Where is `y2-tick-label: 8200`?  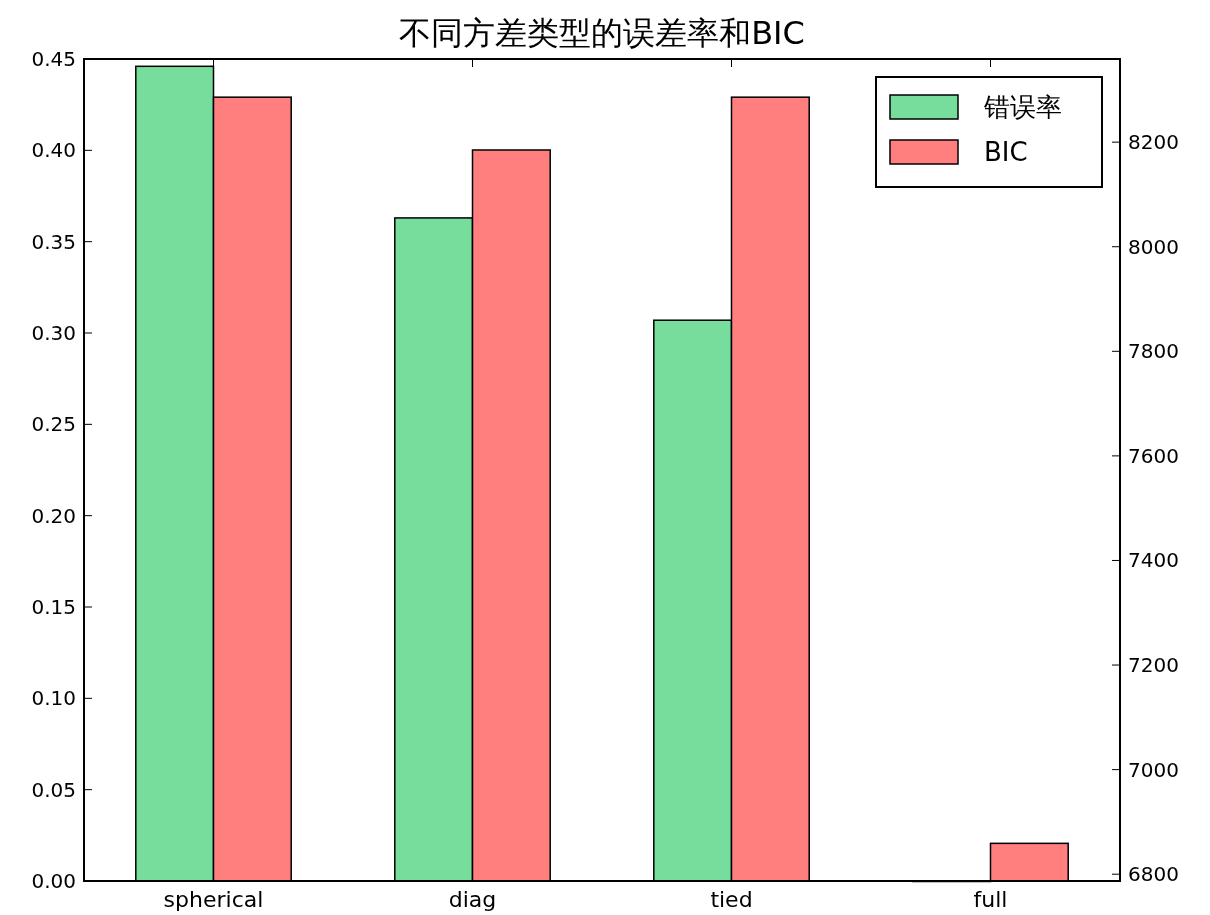
y2-tick-label: 8200 is located at coordinates (1153, 142).